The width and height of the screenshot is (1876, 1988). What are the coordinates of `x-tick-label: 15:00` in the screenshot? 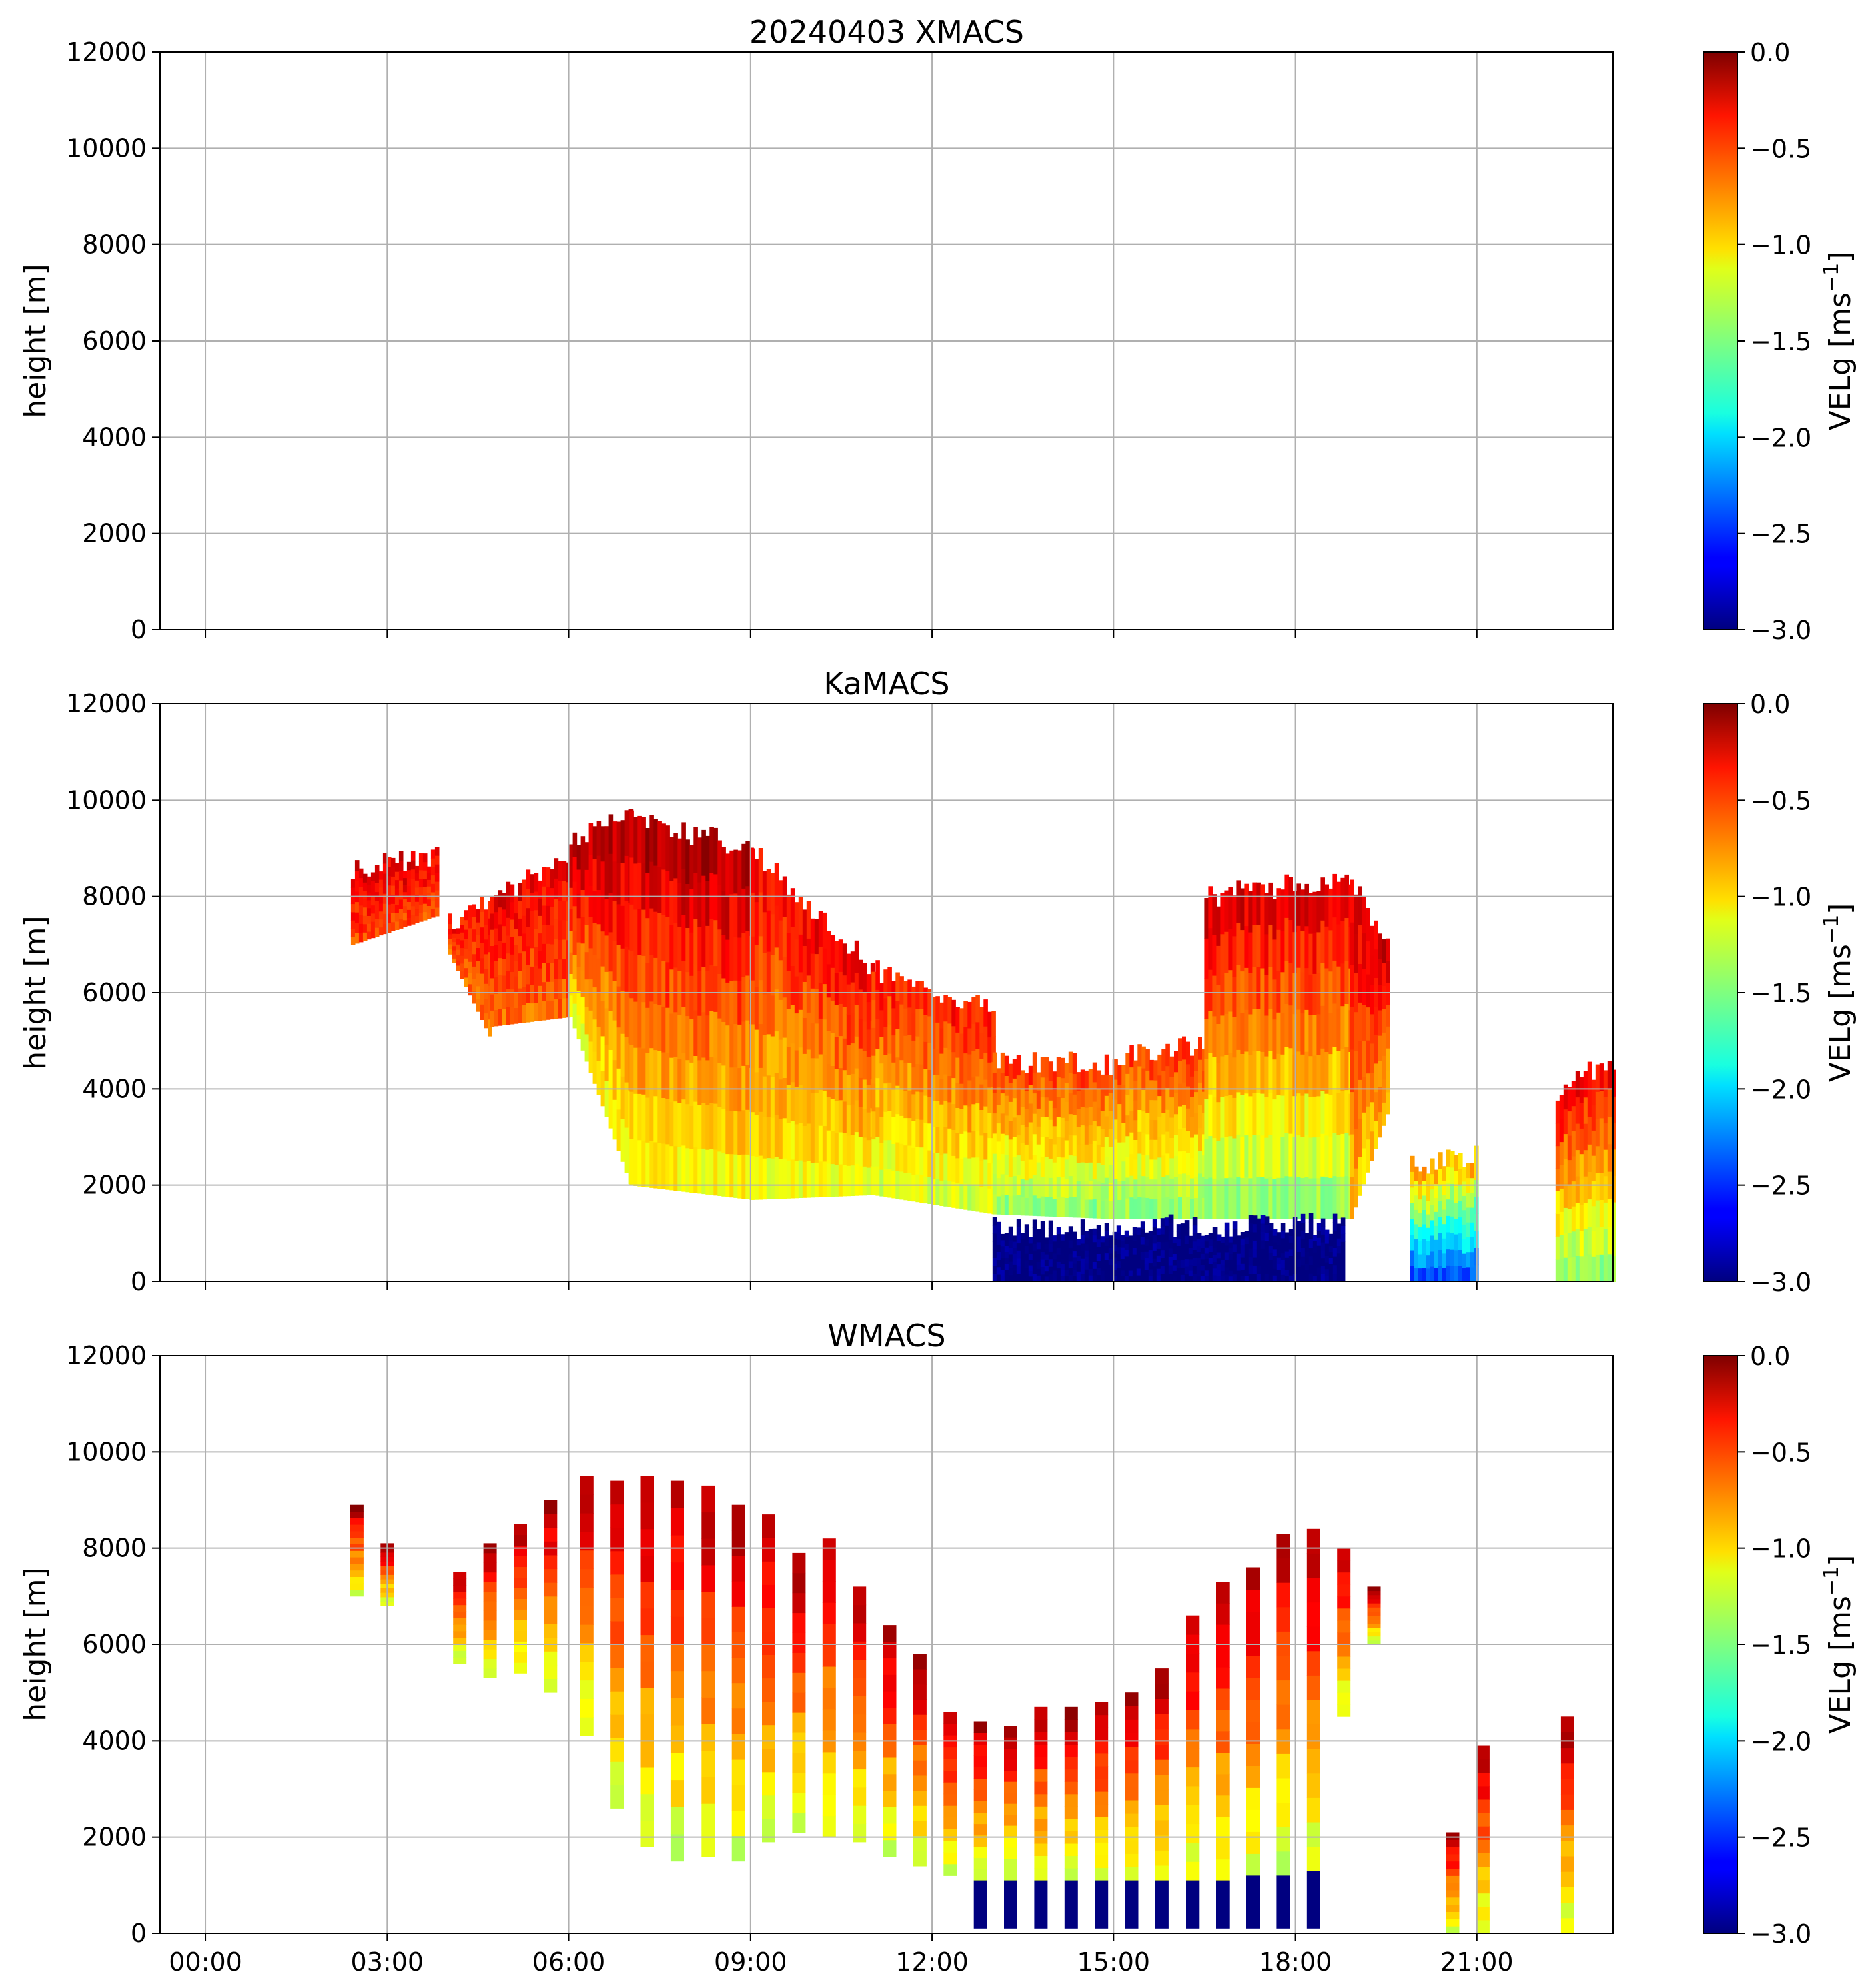 It's located at (1114, 1962).